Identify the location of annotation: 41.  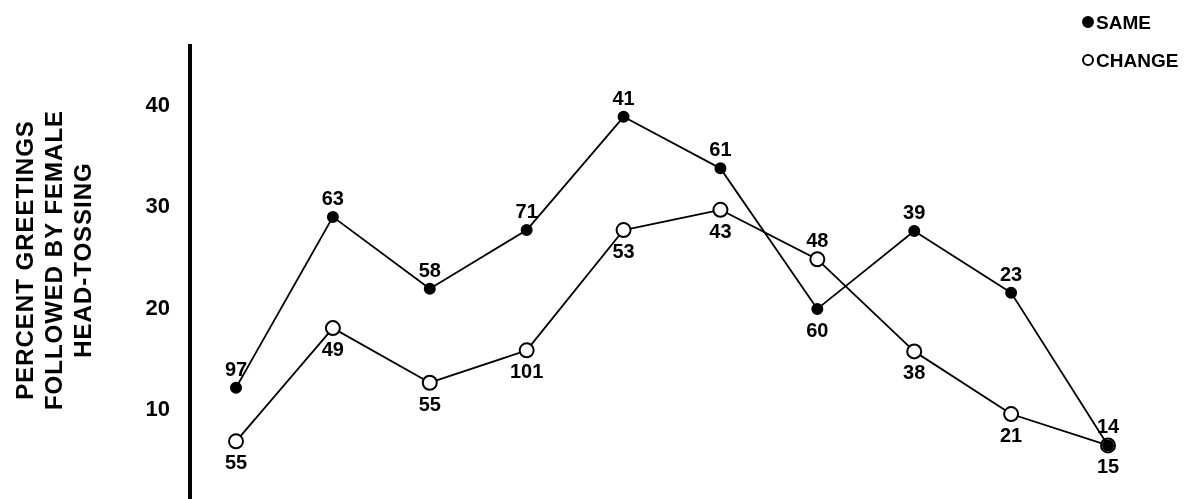
(623, 97).